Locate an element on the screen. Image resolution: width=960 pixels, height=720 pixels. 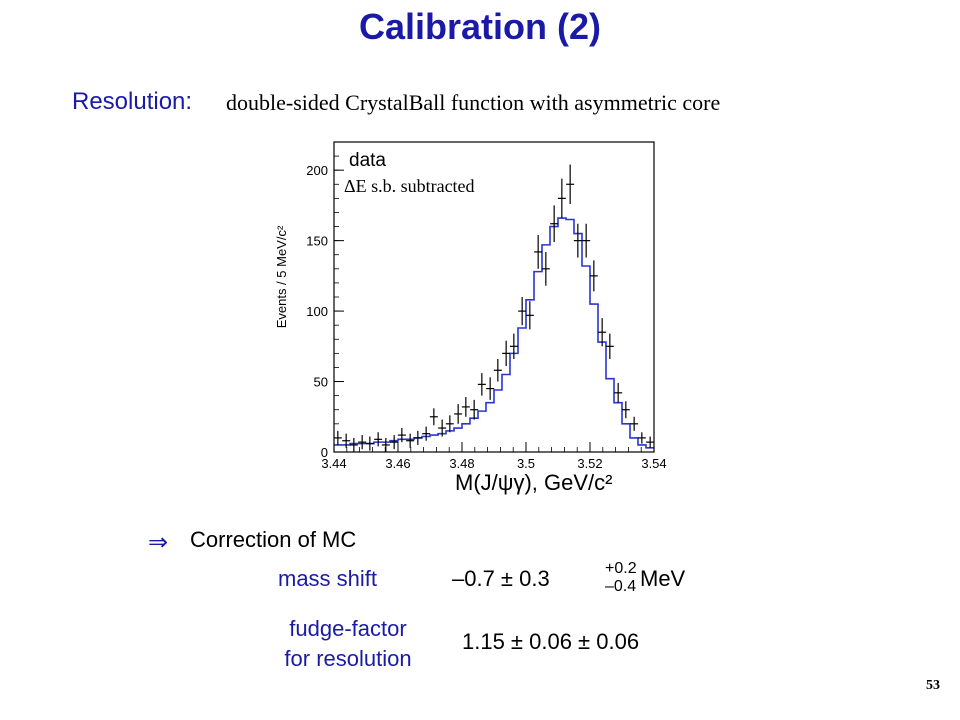
slide-title: Calibration (2) is located at coordinates (479, 26).